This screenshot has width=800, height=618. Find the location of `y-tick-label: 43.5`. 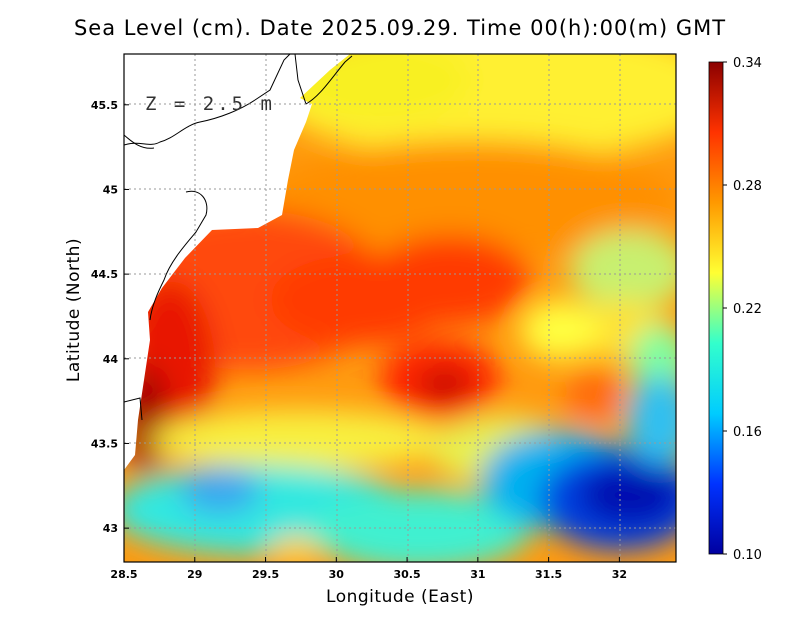

y-tick-label: 43.5 is located at coordinates (104, 443).